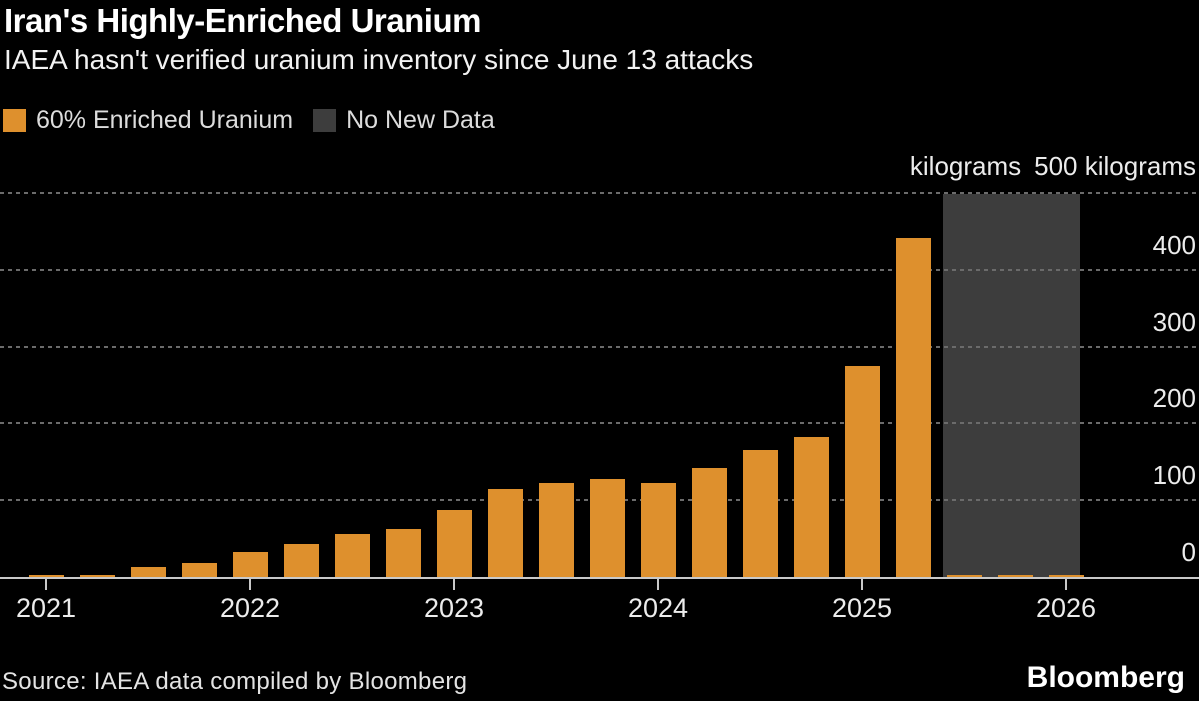 The width and height of the screenshot is (1199, 701). I want to click on bar-2024-q4, so click(811, 507).